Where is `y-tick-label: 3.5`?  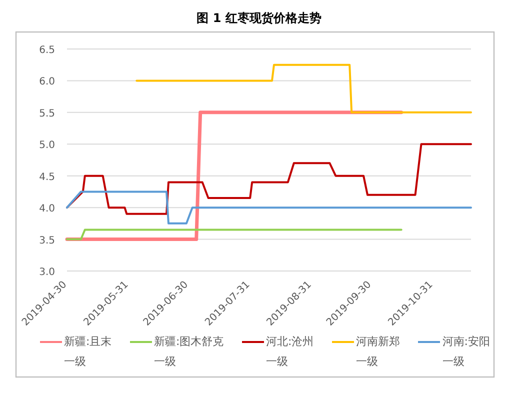 y-tick-label: 3.5 is located at coordinates (47, 240).